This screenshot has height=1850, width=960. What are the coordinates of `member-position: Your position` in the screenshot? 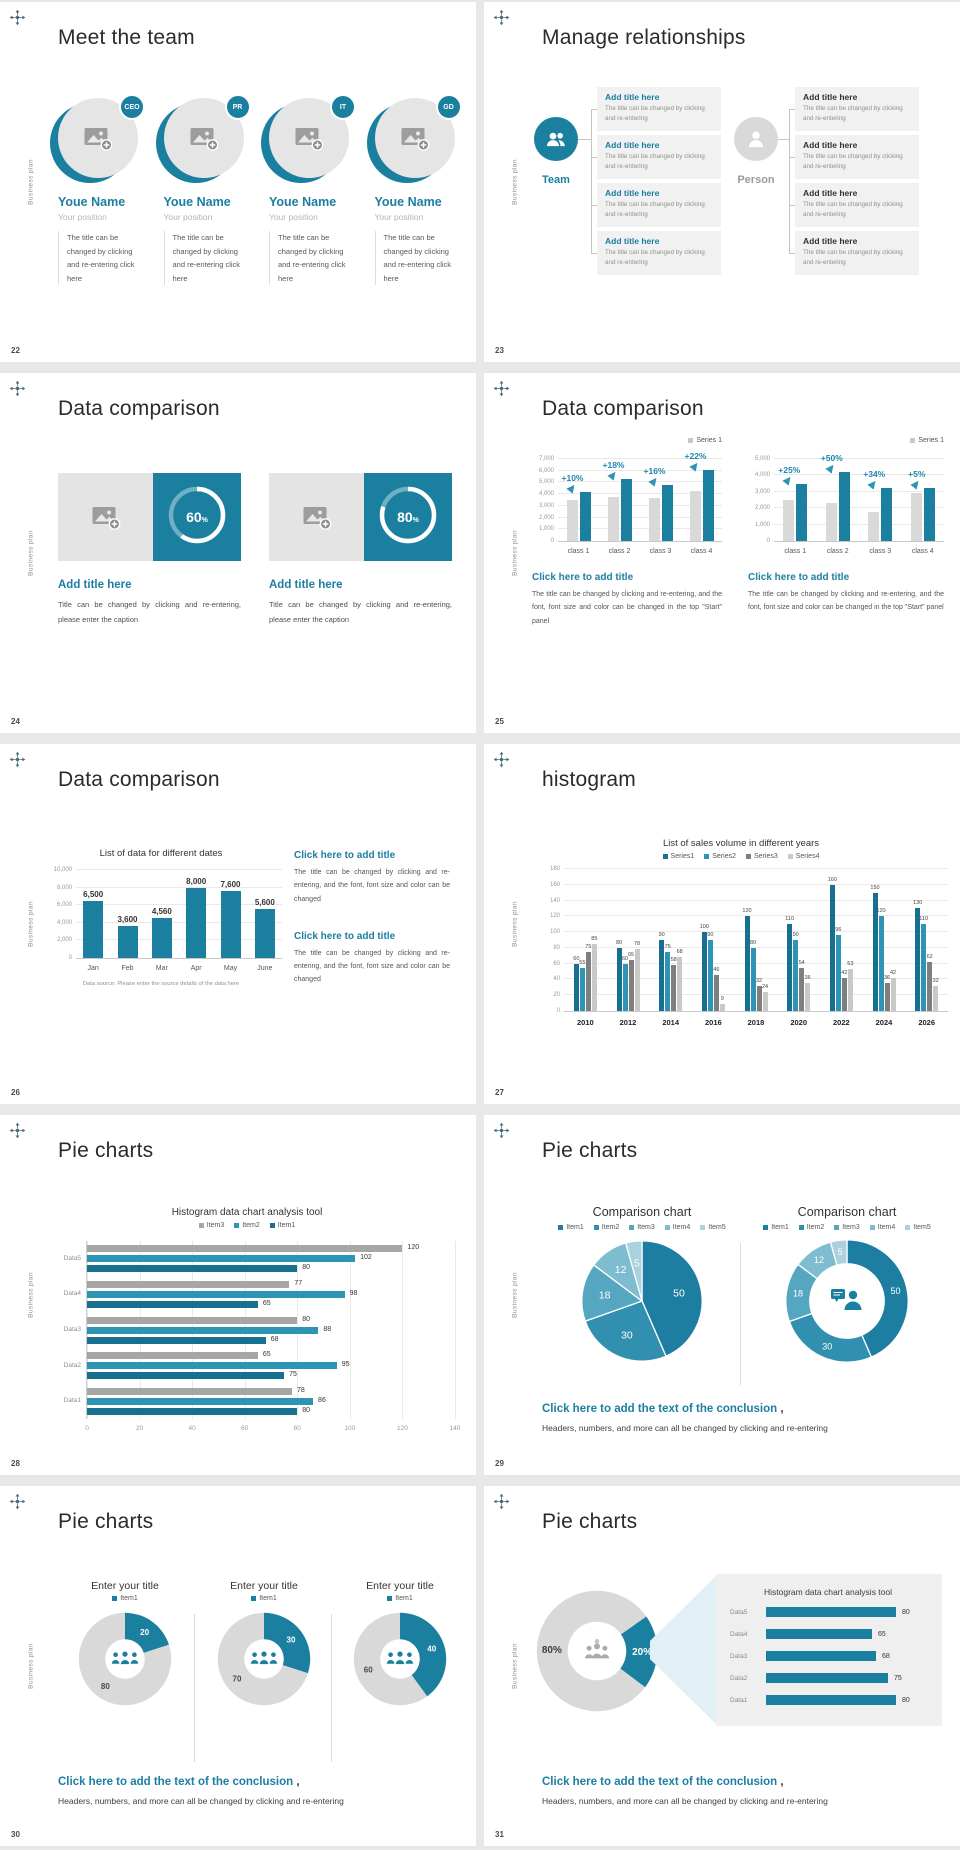 It's located at (188, 217).